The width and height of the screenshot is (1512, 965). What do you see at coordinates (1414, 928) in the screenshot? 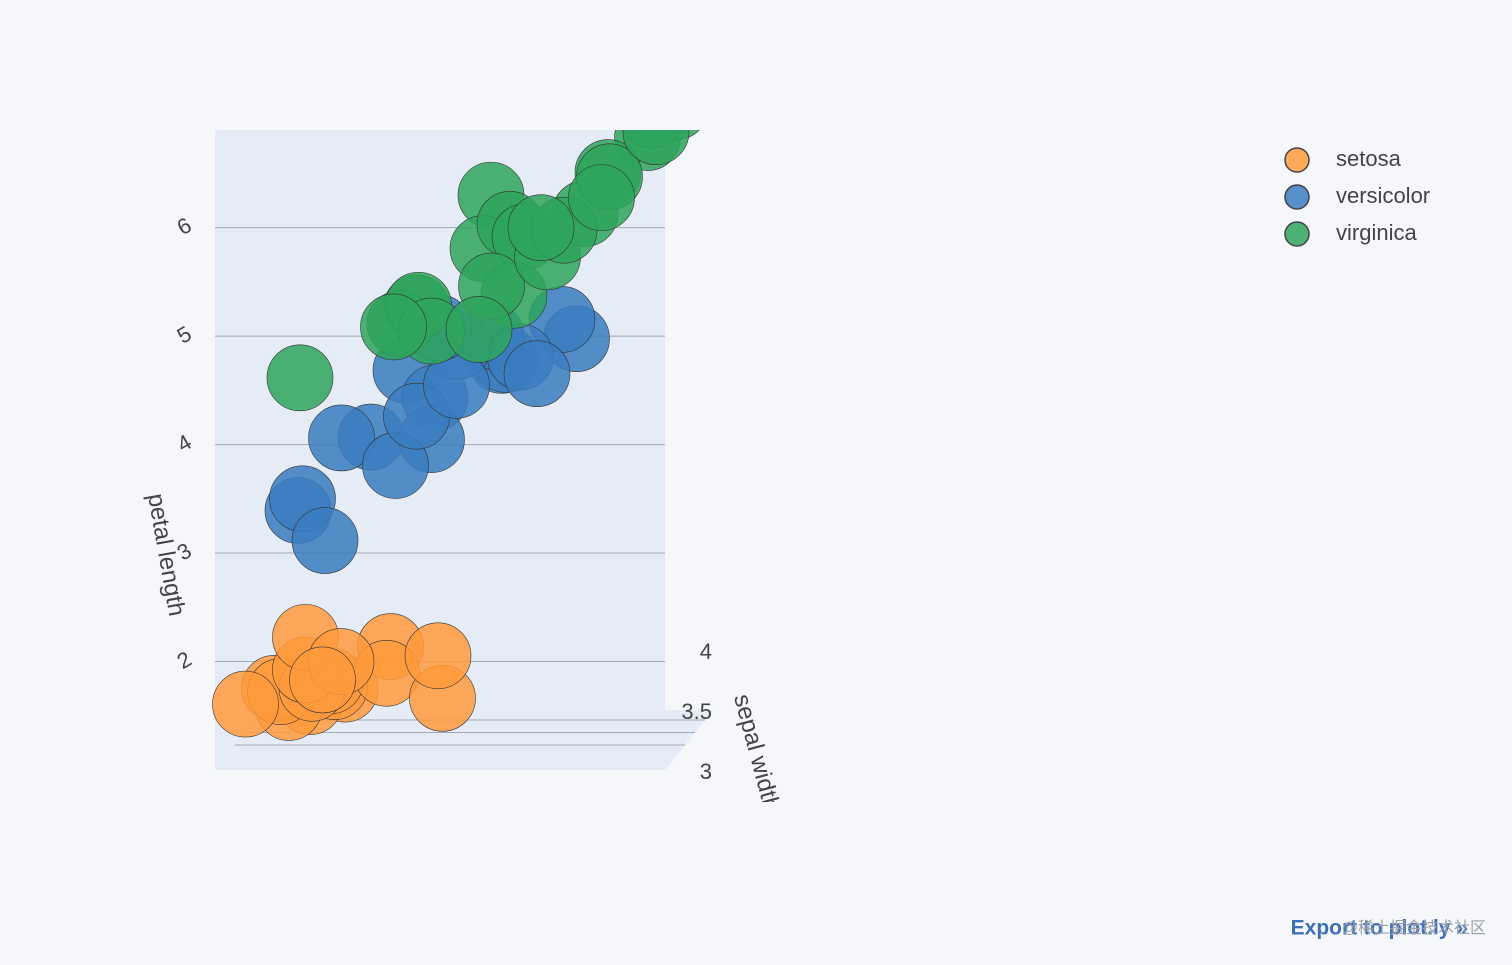
I see `watermark: @稀土掘金技术社区` at bounding box center [1414, 928].